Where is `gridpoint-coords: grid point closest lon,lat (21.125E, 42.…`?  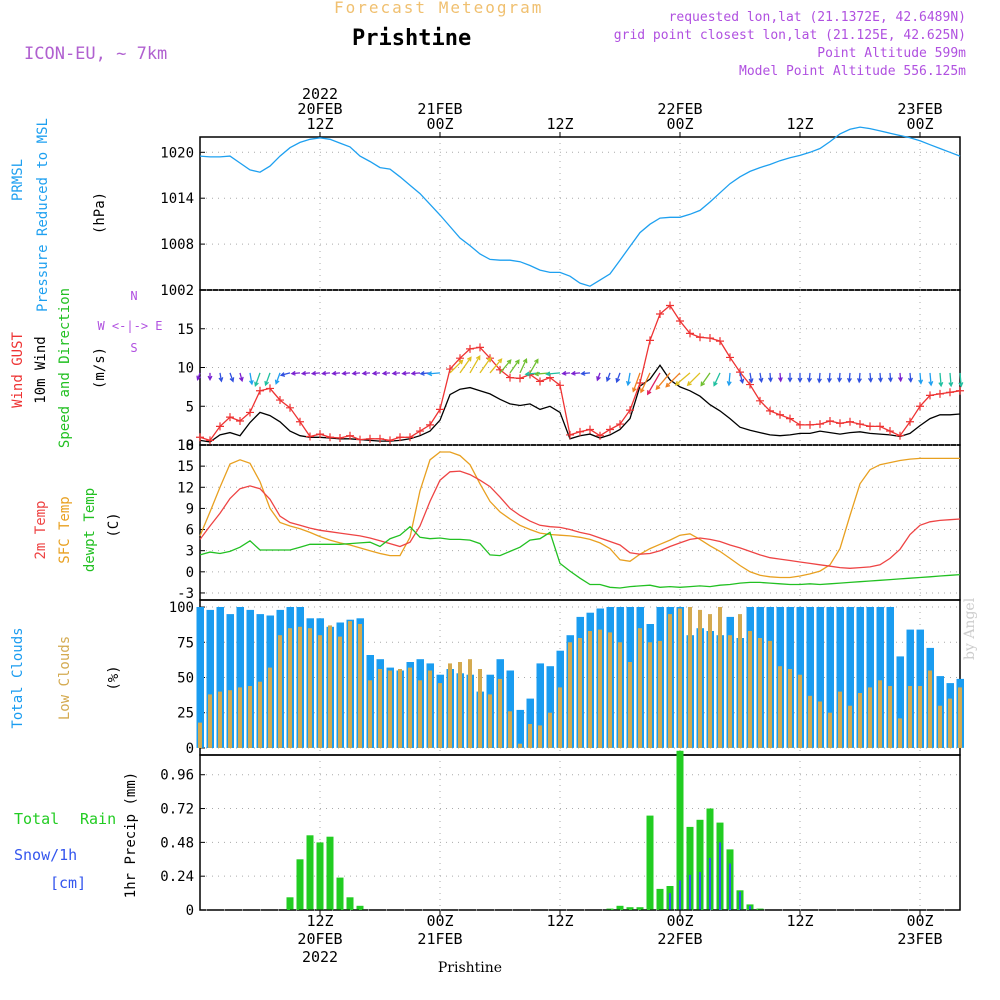 gridpoint-coords: grid point closest lon,lat (21.125E, 42.… is located at coordinates (789, 35).